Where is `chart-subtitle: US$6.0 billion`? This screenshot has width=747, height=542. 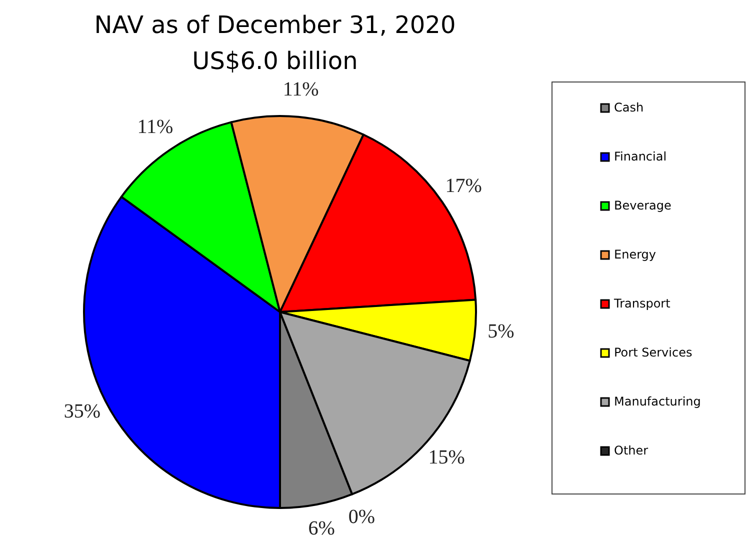 chart-subtitle: US$6.0 billion is located at coordinates (275, 61).